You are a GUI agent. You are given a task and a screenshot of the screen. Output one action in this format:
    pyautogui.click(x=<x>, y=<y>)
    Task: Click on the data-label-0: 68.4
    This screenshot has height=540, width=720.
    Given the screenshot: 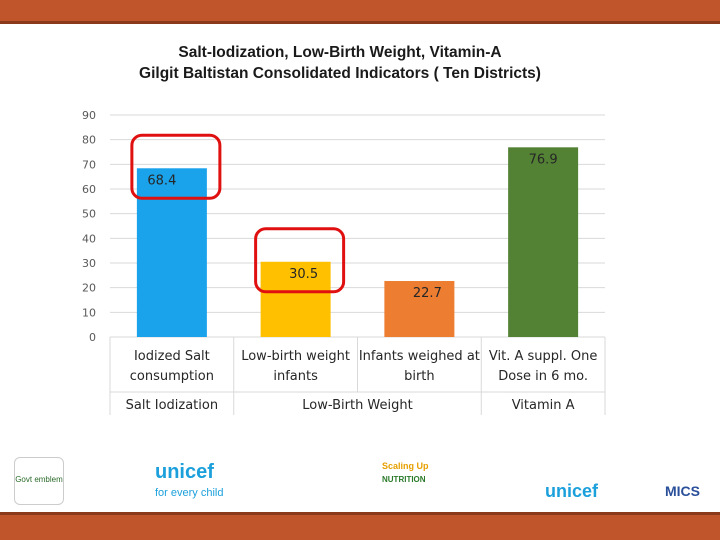 What is the action you would take?
    pyautogui.click(x=161, y=180)
    